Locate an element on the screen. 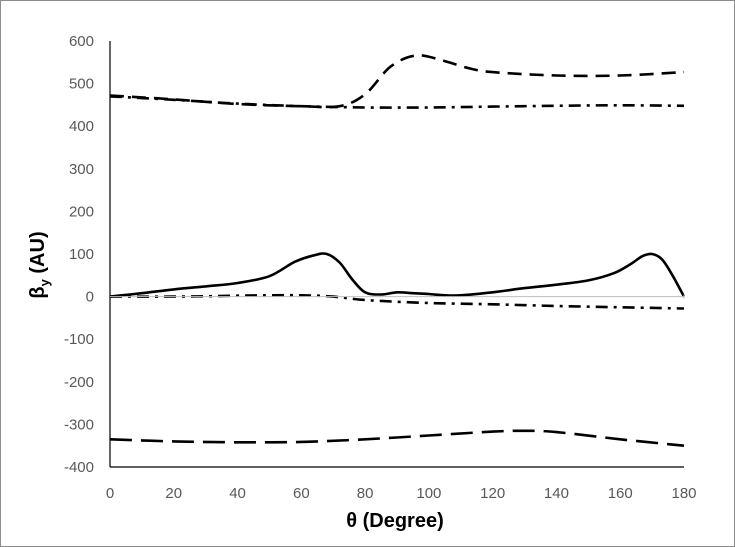 This screenshot has width=735, height=547. y-tick-label: 400 is located at coordinates (81, 126).